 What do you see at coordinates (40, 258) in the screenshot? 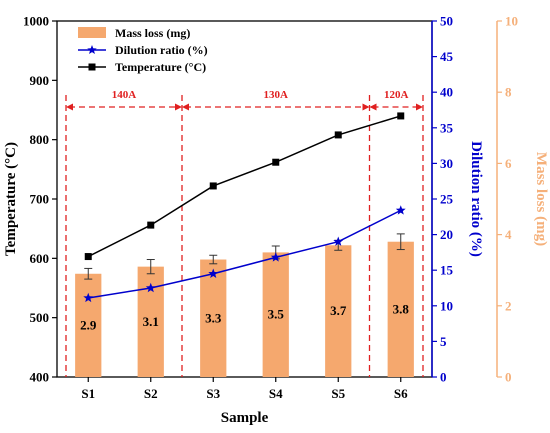
I see `temperature-tick-label: 600` at bounding box center [40, 258].